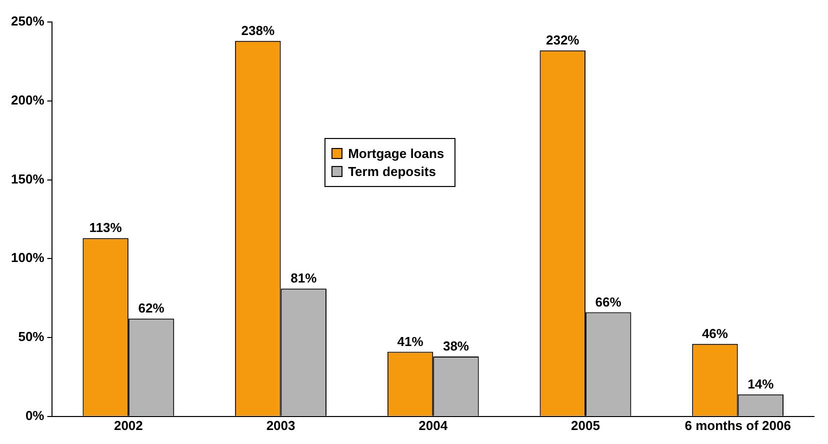 This screenshot has height=444, width=828. I want to click on y-tick-label: 0%, so click(35, 415).